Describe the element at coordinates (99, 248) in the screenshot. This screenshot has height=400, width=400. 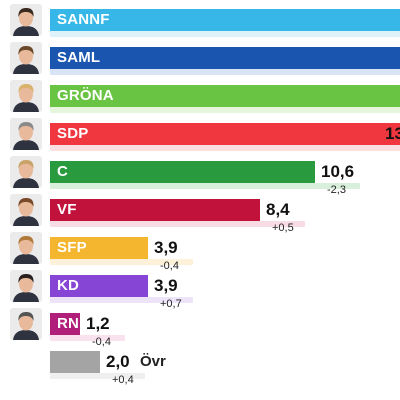
I see `bar-sfp` at that location.